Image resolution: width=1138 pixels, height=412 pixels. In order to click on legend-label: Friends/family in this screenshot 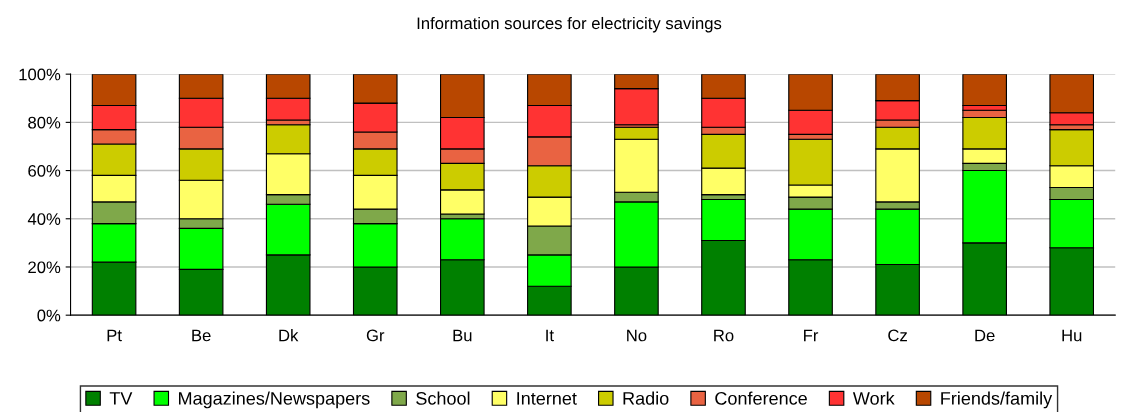, I will do `click(997, 400)`.